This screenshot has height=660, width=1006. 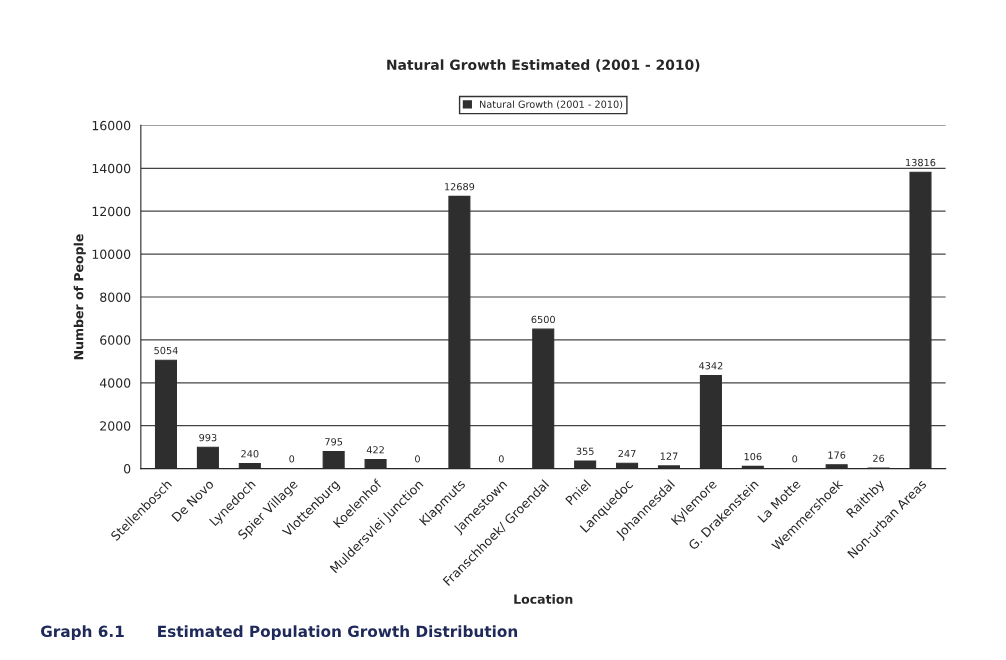 What do you see at coordinates (250, 454) in the screenshot?
I see `data-label: 240` at bounding box center [250, 454].